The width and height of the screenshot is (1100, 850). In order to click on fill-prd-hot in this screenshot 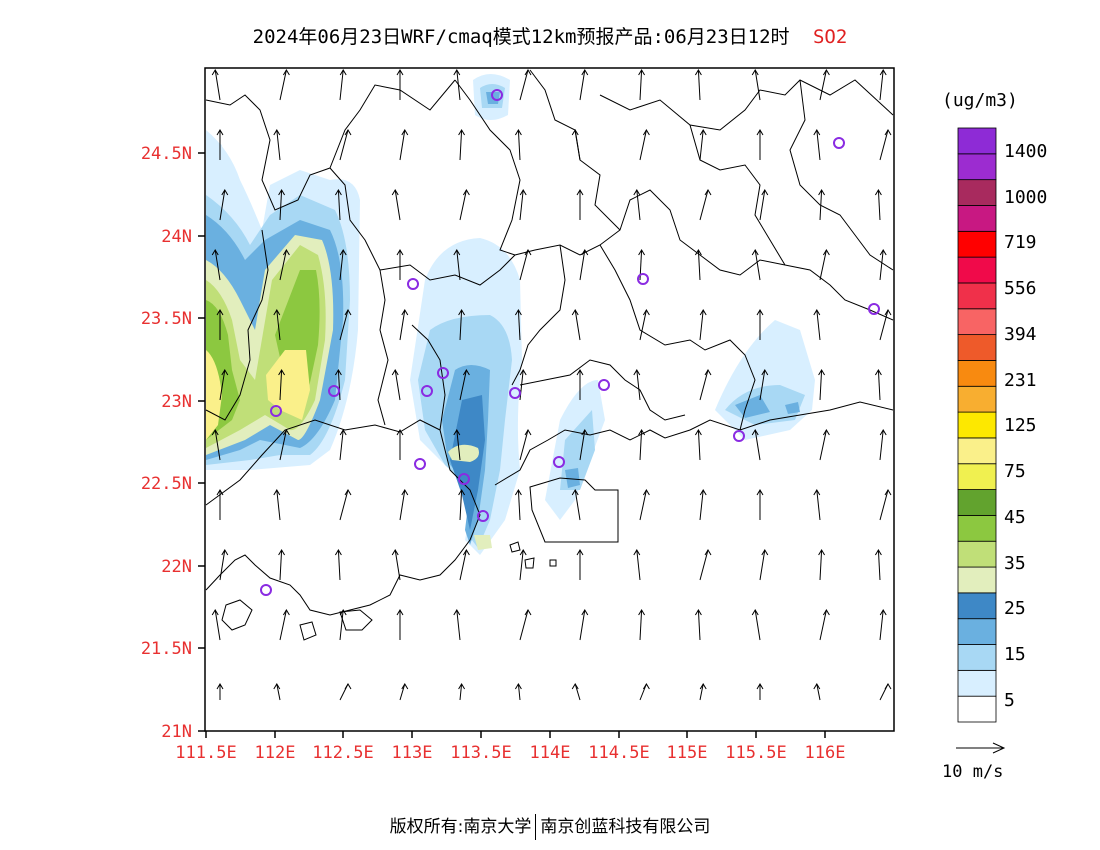, I will do `click(463, 453)`.